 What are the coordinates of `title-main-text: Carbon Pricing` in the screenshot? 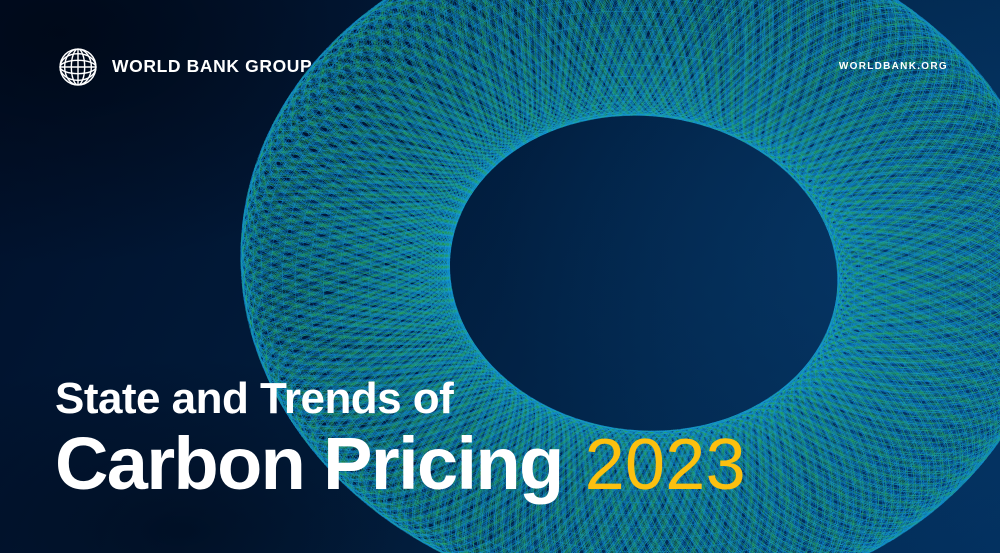 It's located at (309, 463).